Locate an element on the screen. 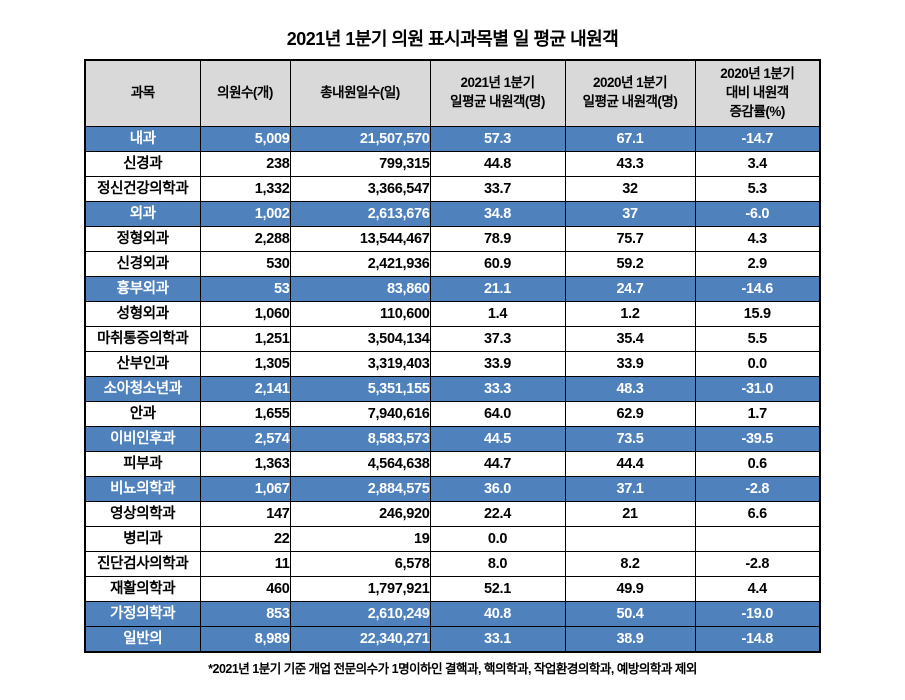  cell-avg-2020: 37 is located at coordinates (630, 213).